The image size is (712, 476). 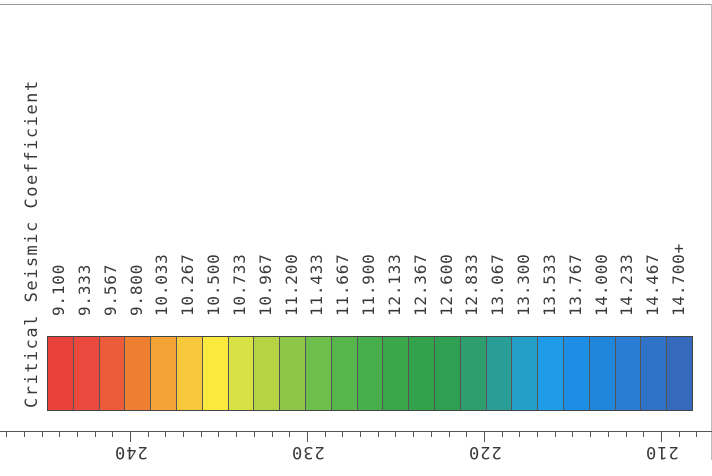 What do you see at coordinates (446, 284) in the screenshot?
I see `legend-value-label: 12.600` at bounding box center [446, 284].